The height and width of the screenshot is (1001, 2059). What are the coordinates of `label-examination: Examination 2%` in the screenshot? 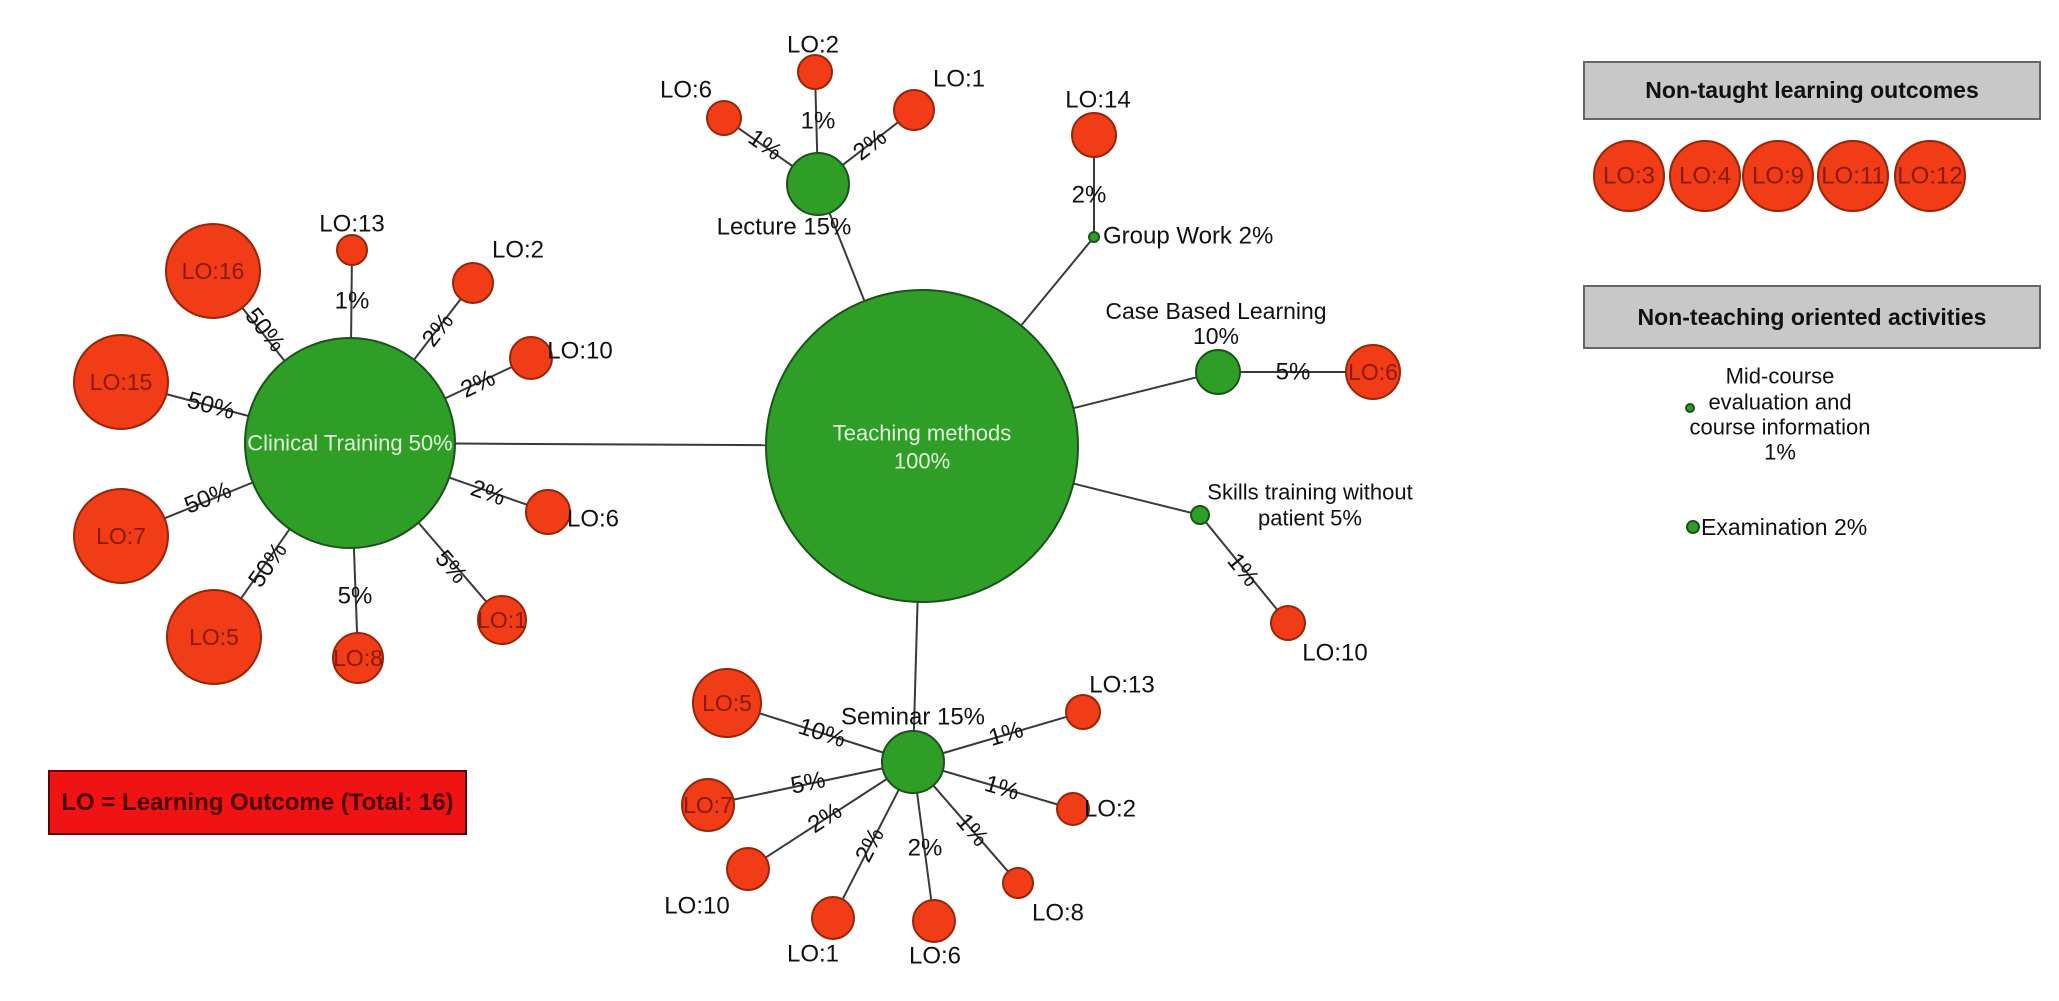 It's located at (1784, 527).